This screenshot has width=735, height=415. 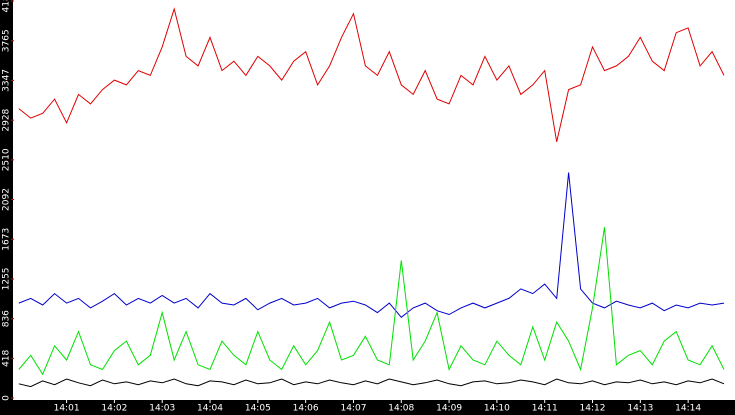 What do you see at coordinates (7, 80) in the screenshot?
I see `y-tick-label: 3347` at bounding box center [7, 80].